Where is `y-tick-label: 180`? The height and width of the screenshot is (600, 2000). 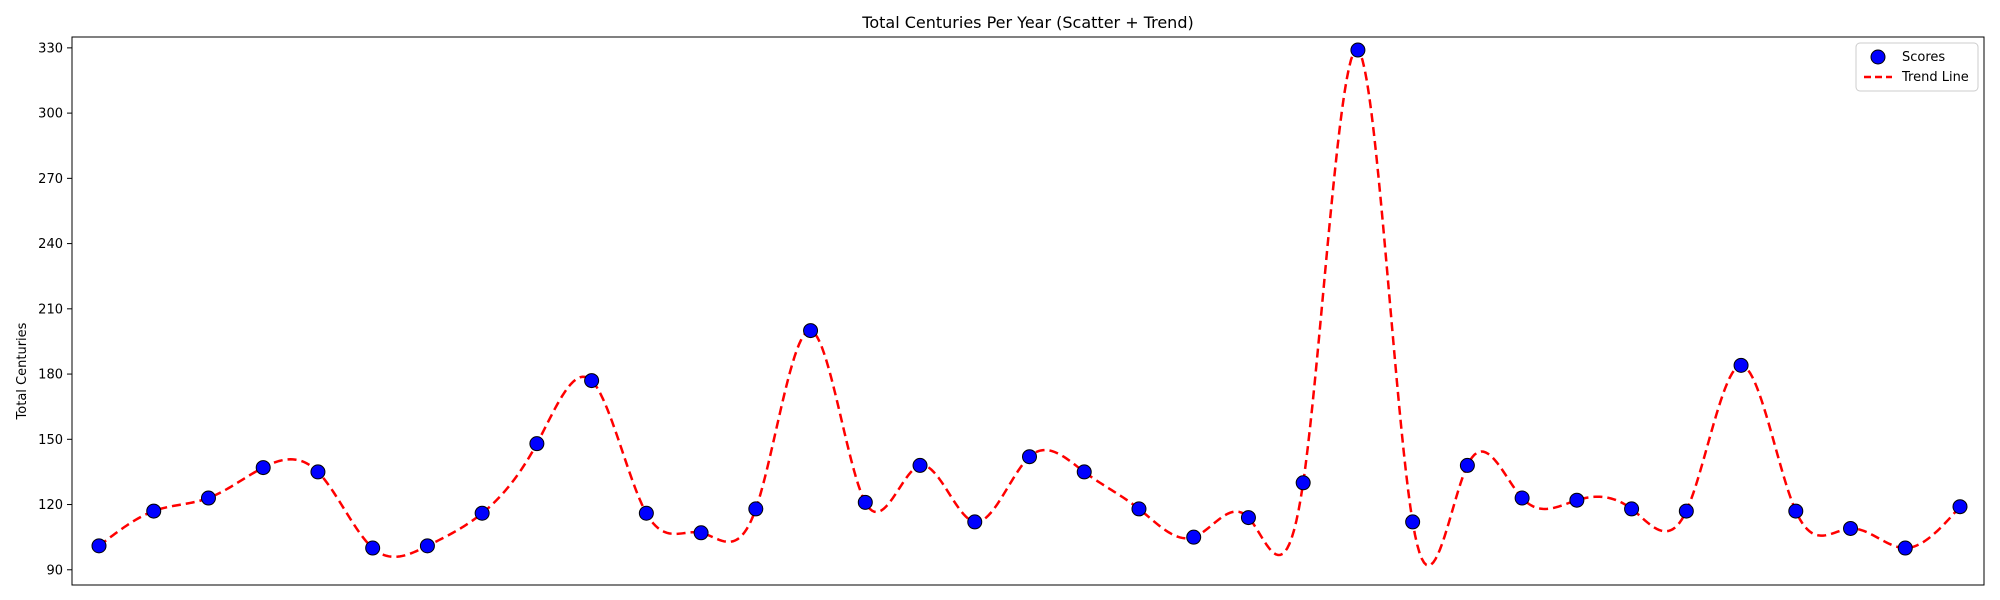 y-tick-label: 180 is located at coordinates (50, 375).